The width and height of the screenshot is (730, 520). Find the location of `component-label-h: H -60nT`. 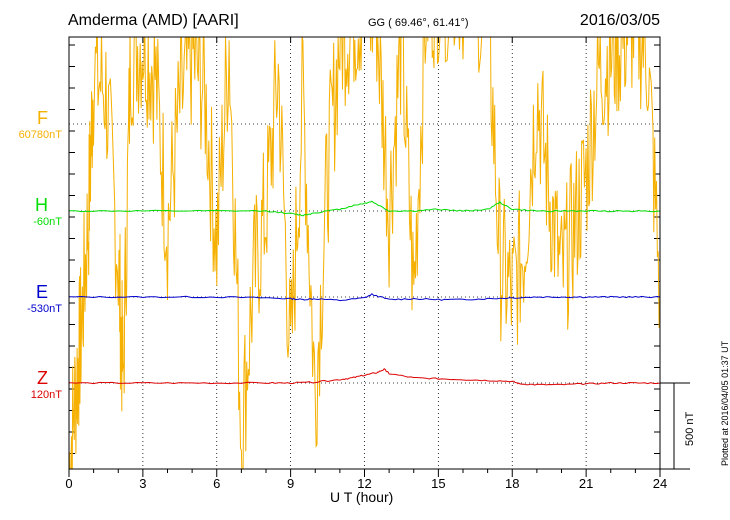

component-label-h: H -60nT is located at coordinates (32, 211).